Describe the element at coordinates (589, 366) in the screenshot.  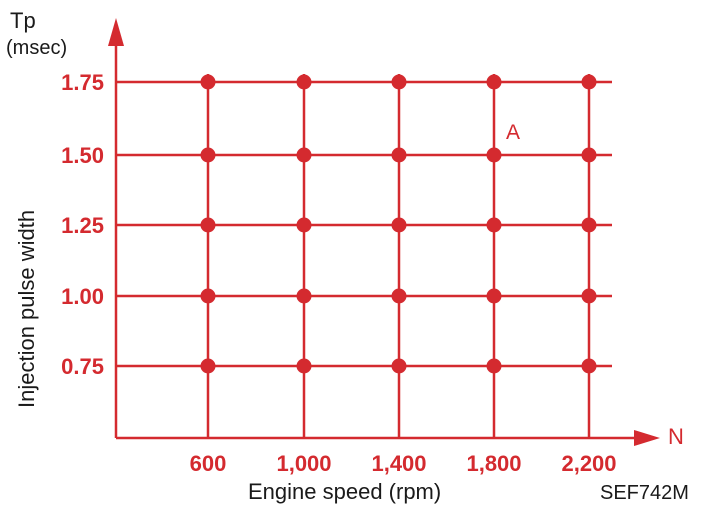
I see `grid-point-2200-0.75` at that location.